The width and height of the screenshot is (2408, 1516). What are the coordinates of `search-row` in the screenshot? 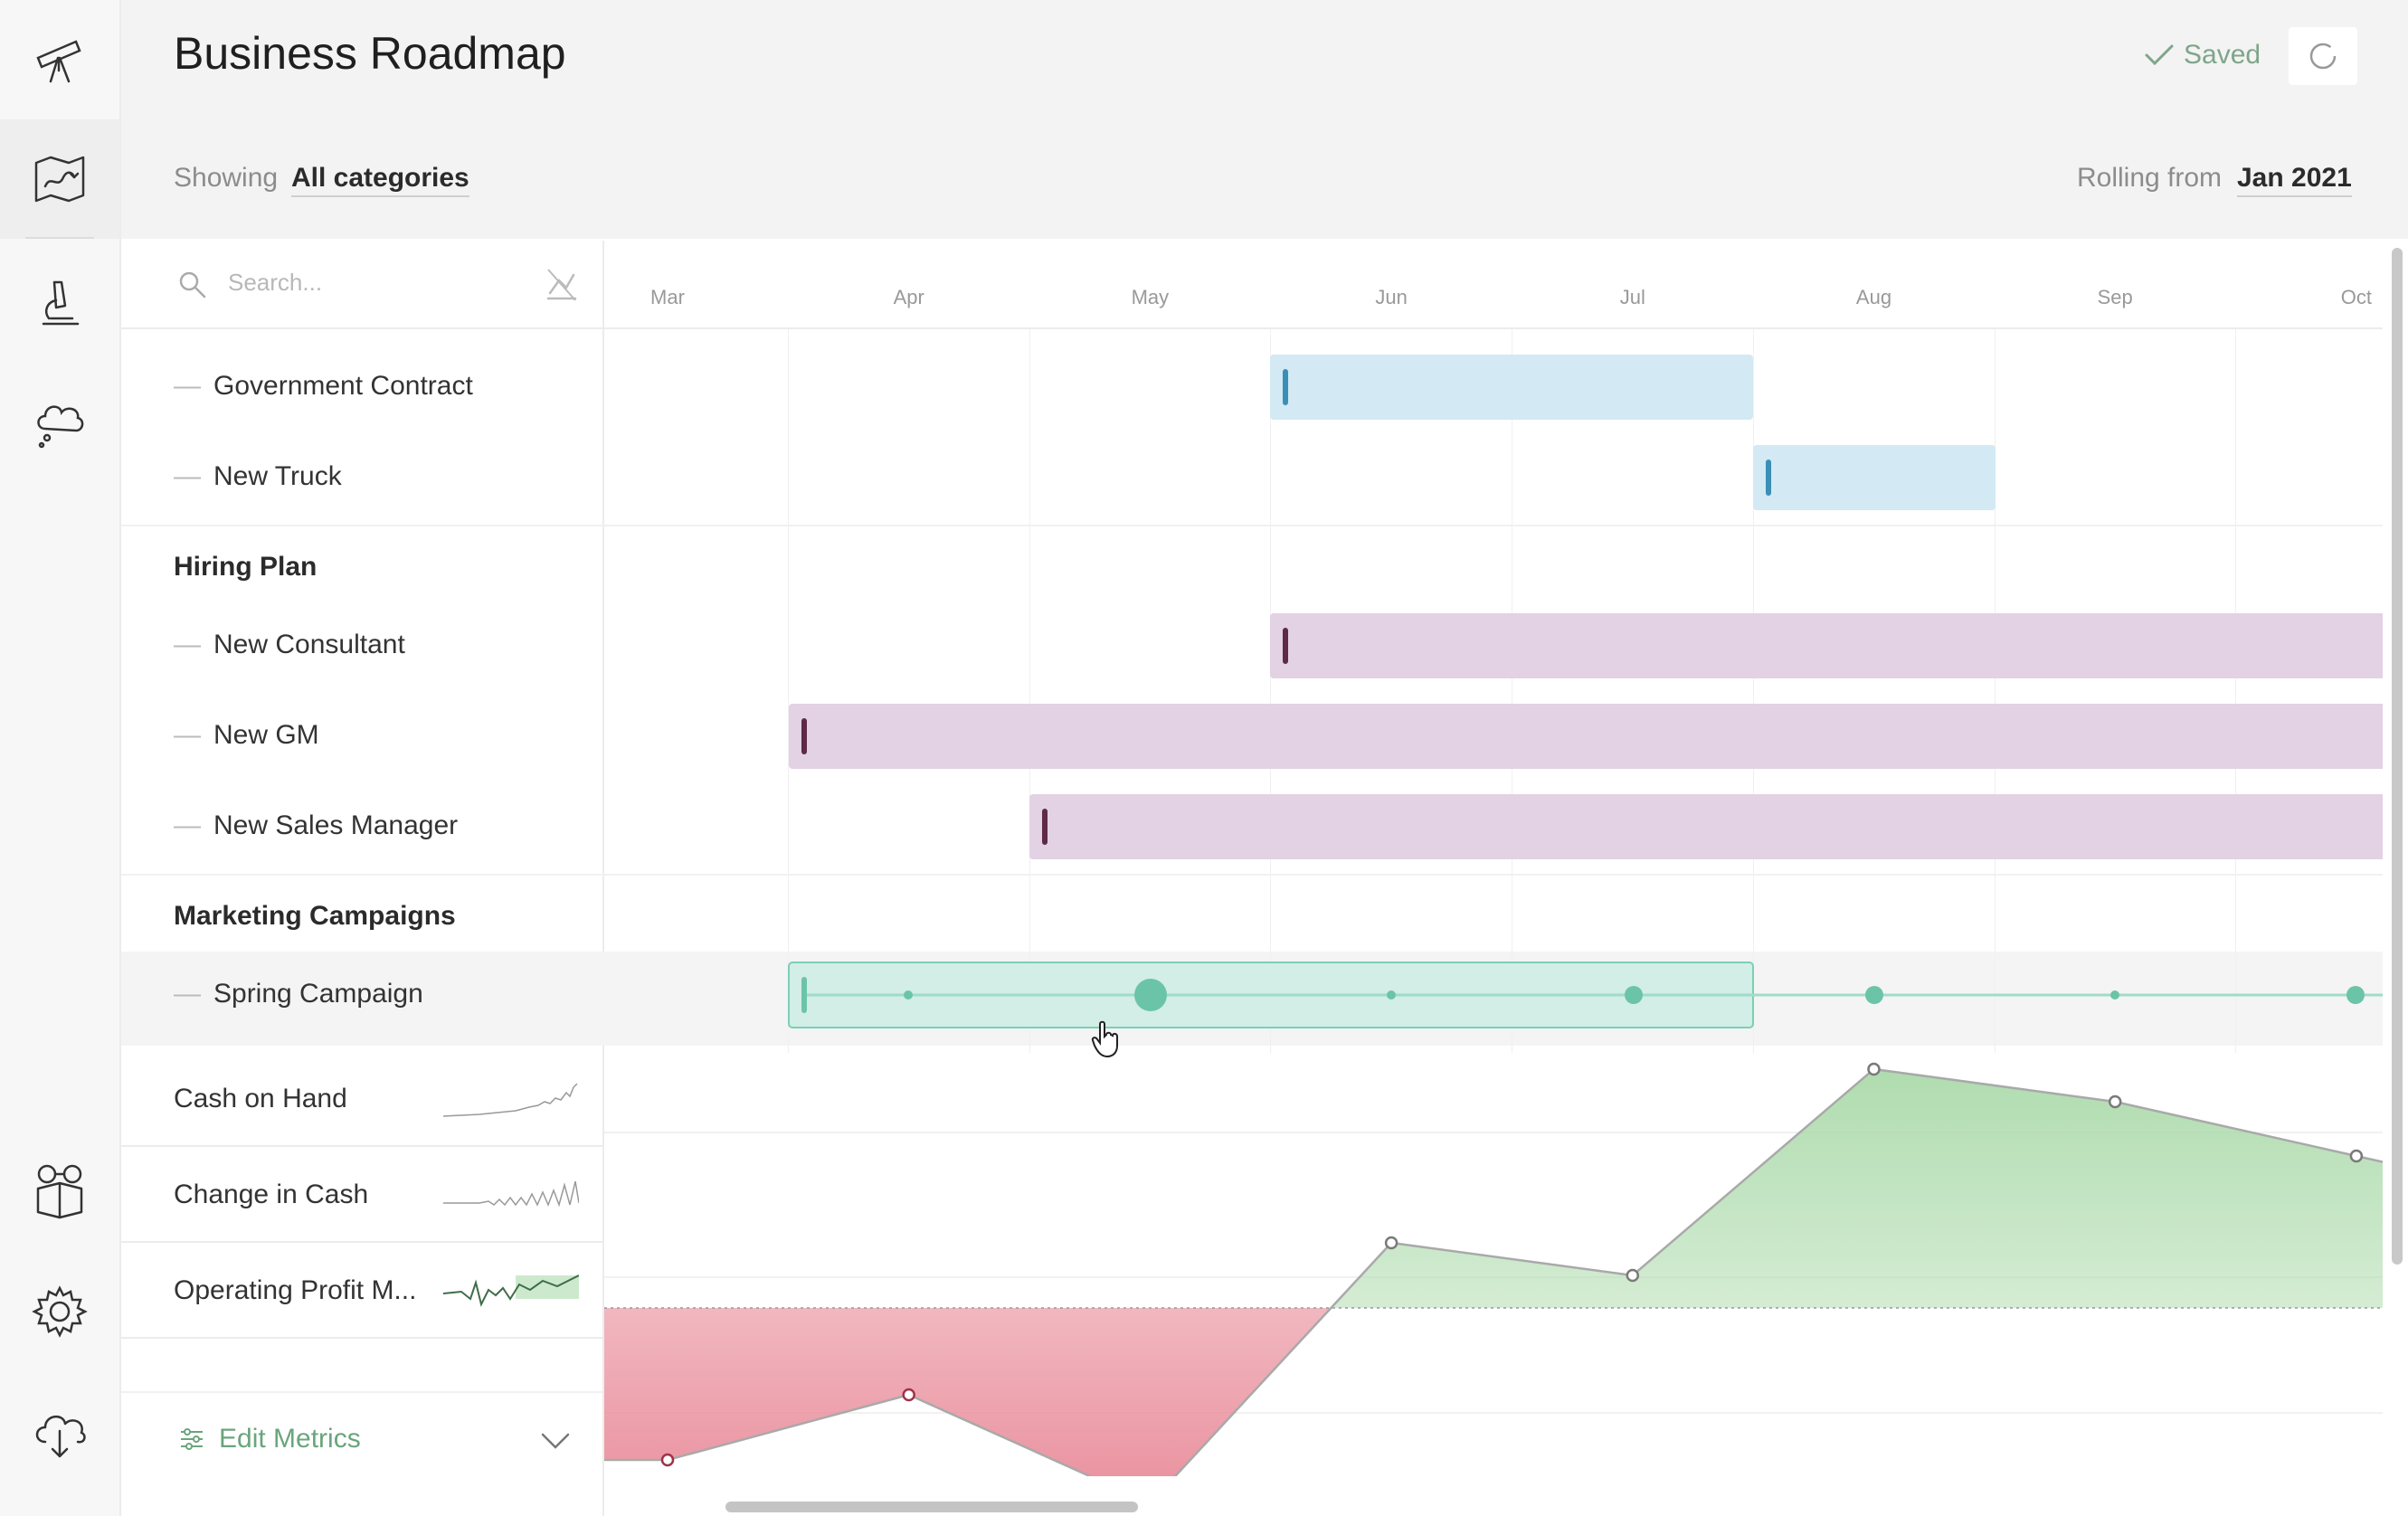 It's located at (361, 285).